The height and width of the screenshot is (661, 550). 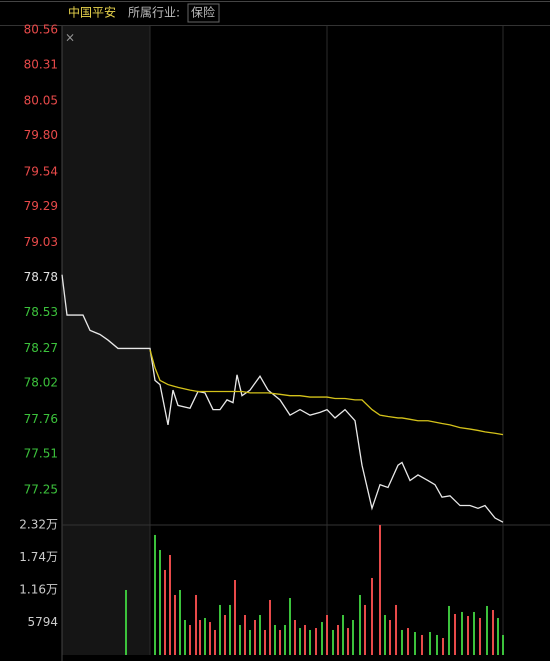 What do you see at coordinates (70, 38) in the screenshot?
I see `close-icon: ×` at bounding box center [70, 38].